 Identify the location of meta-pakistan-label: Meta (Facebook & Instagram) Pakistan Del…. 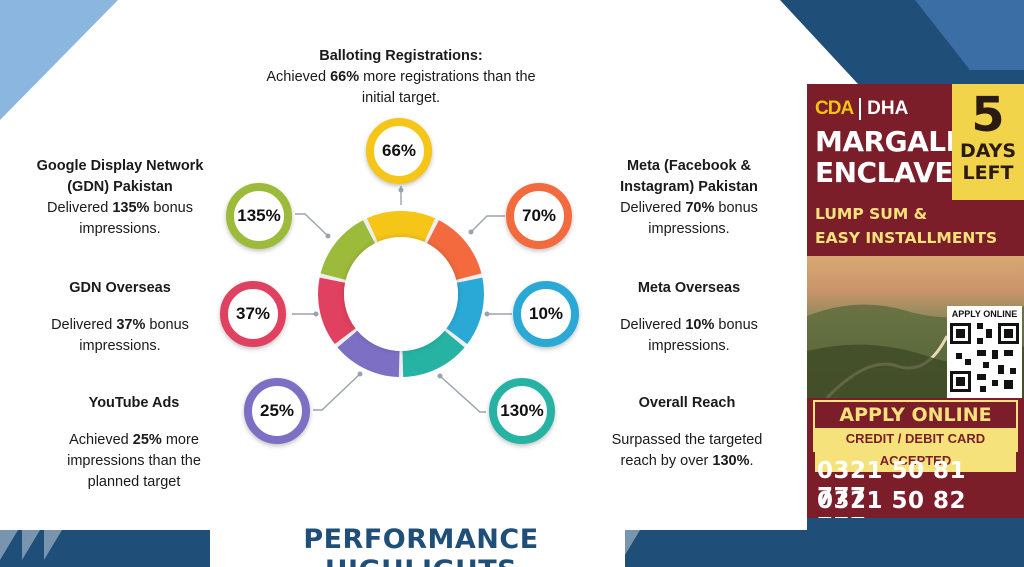
(689, 198).